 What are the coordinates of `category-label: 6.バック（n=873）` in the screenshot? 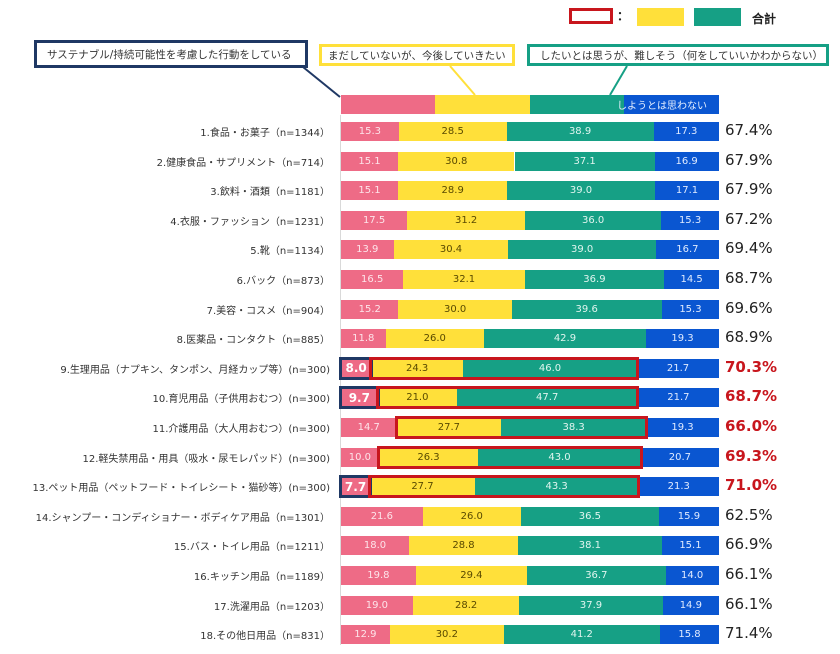 It's located at (283, 281).